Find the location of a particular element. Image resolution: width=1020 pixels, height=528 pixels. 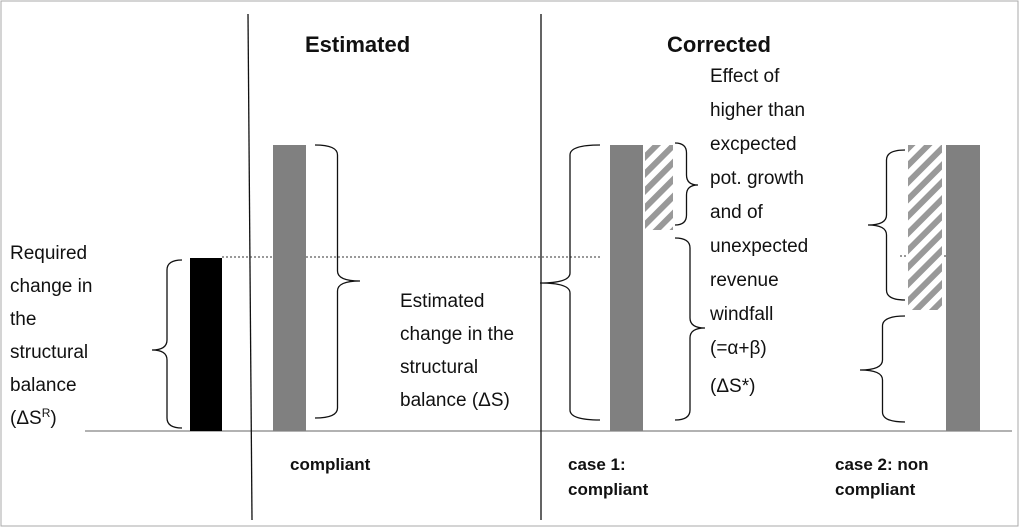

label-part: ) is located at coordinates (53, 418).